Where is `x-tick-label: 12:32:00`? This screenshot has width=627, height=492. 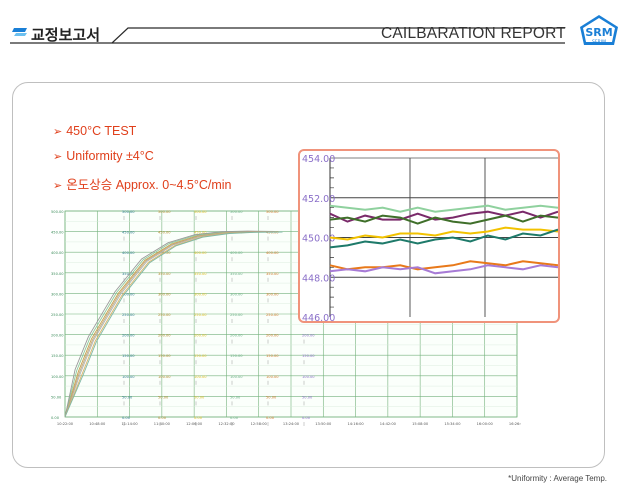
x-tick-label: 12:32:00 is located at coordinates (226, 424).